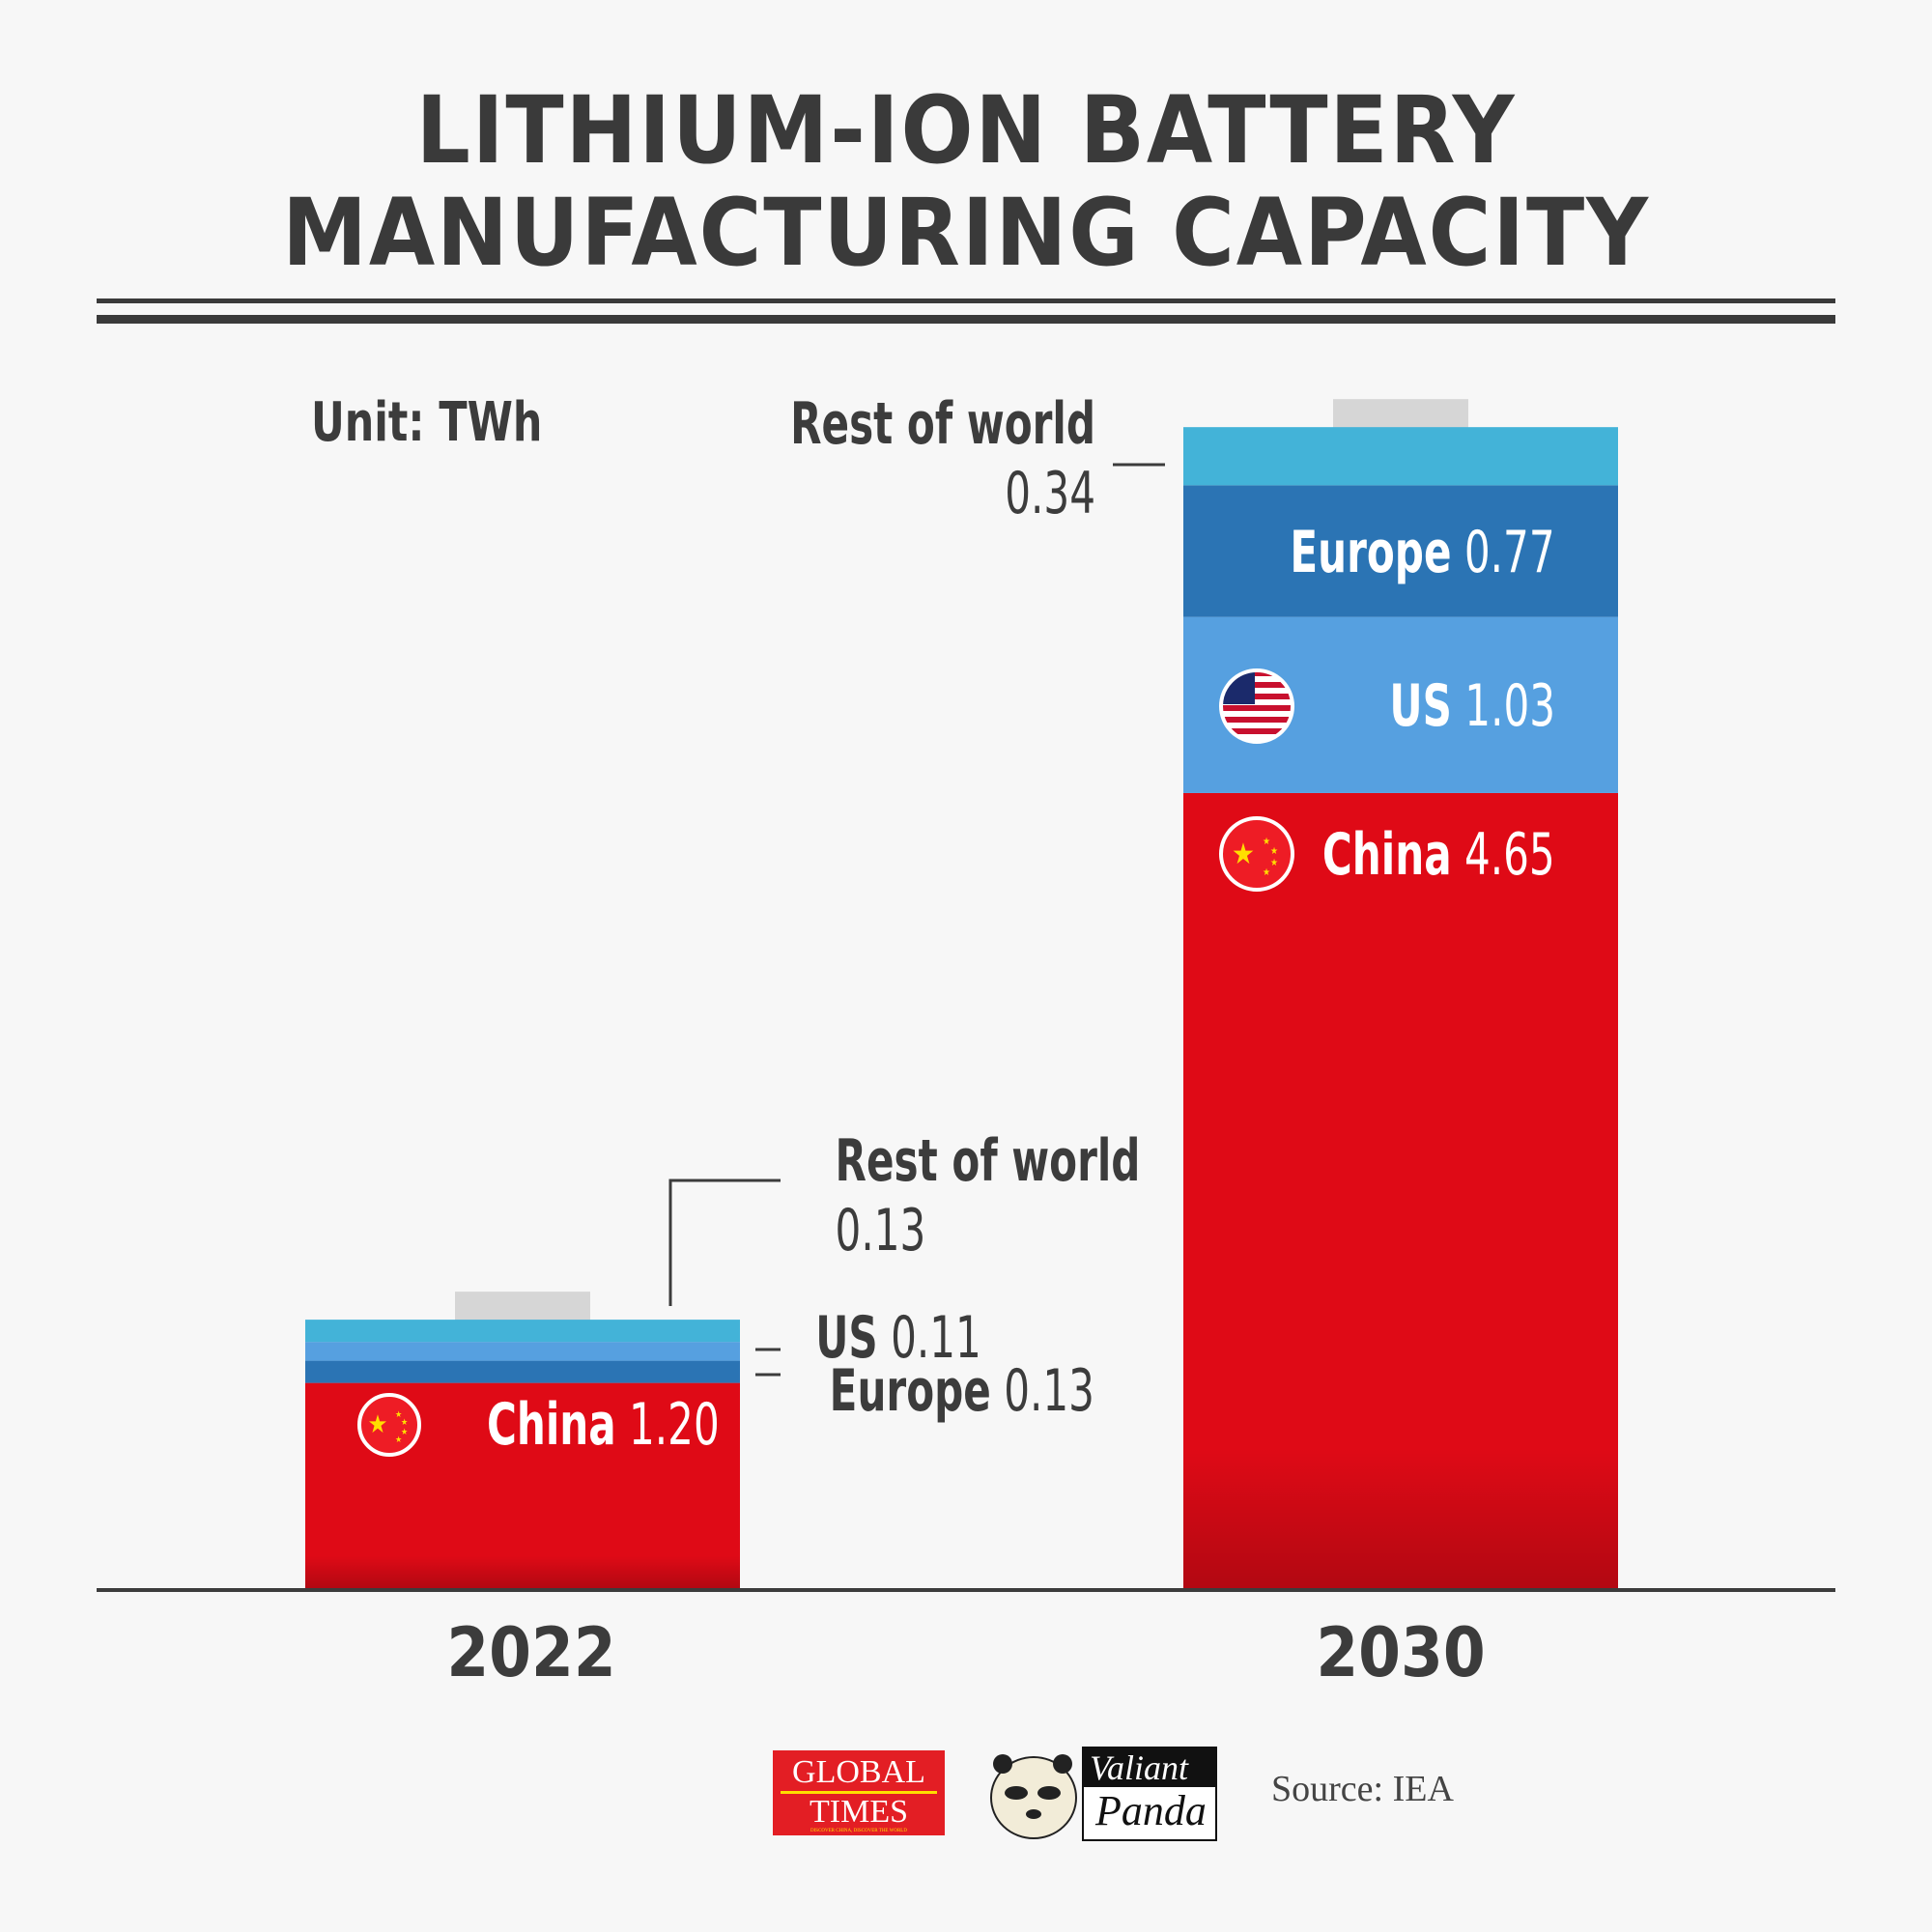 The width and height of the screenshot is (1932, 1932). Describe the element at coordinates (1472, 706) in the screenshot. I see `label-us-2030: US 1.03` at that location.